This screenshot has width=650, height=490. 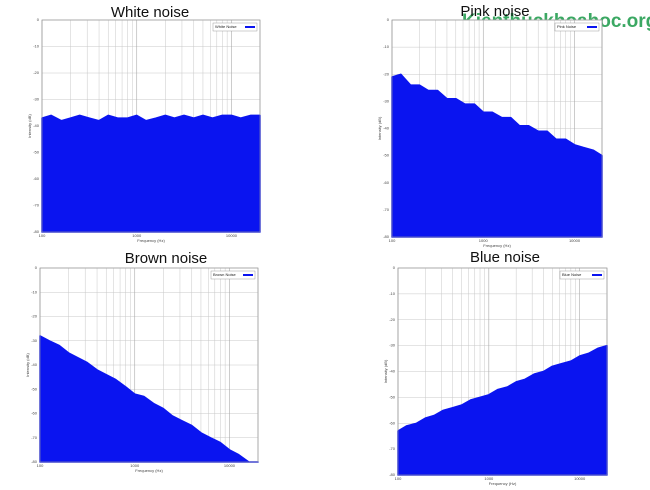 I want to click on chart-title: White noise, so click(x=150, y=12).